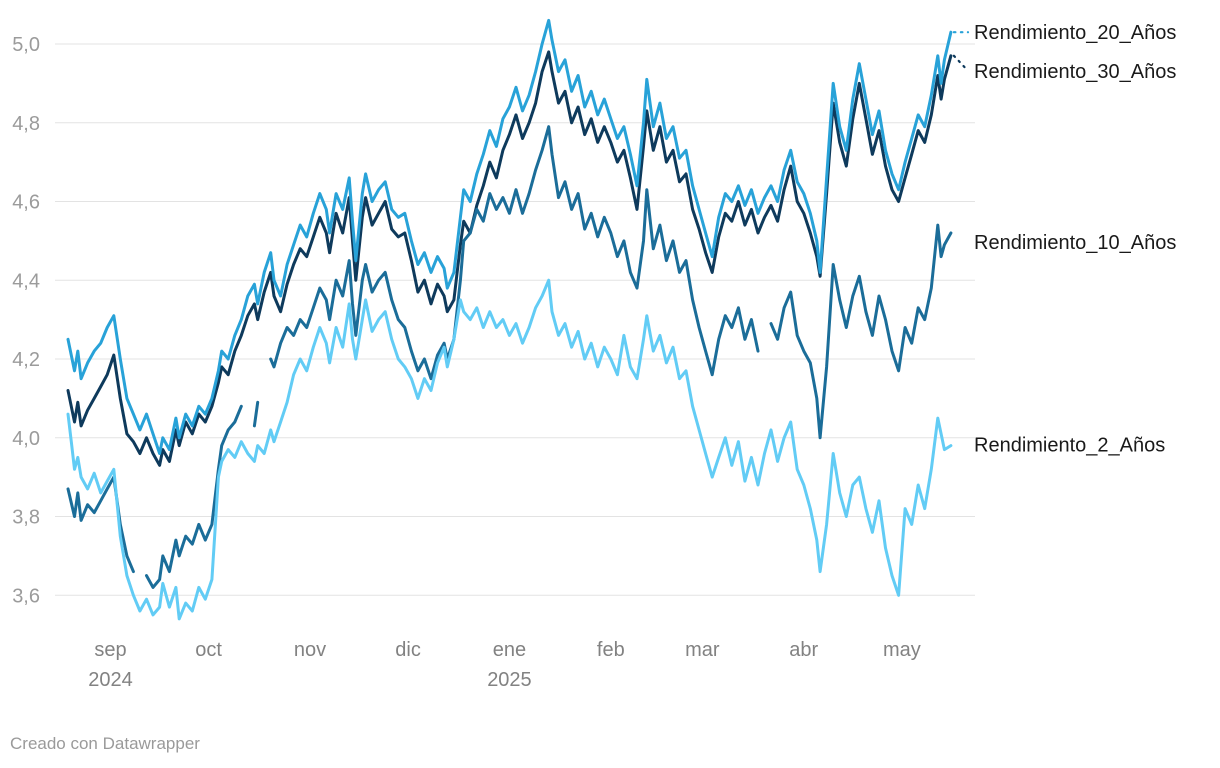  Describe the element at coordinates (26, 518) in the screenshot. I see `y-tick-label: 3,8` at that location.